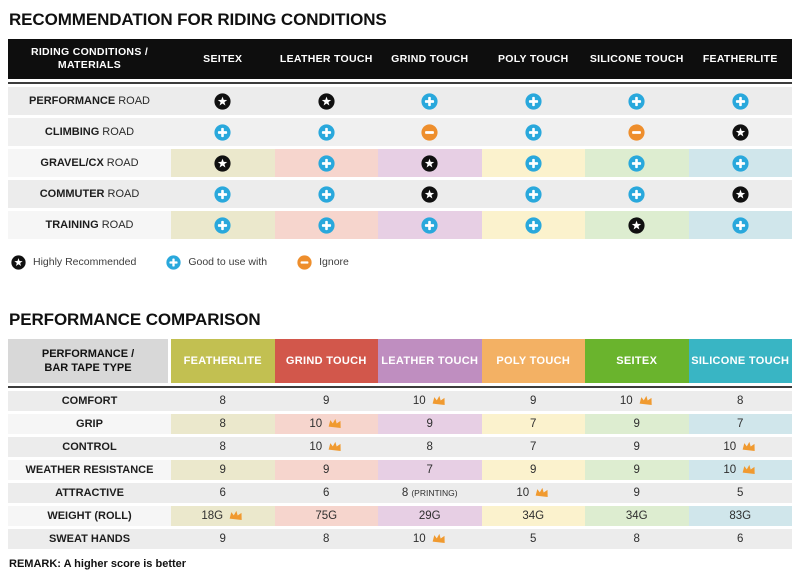  Describe the element at coordinates (533, 58) in the screenshot. I see `header-col-poly-touch: POLY TOUCH` at that location.